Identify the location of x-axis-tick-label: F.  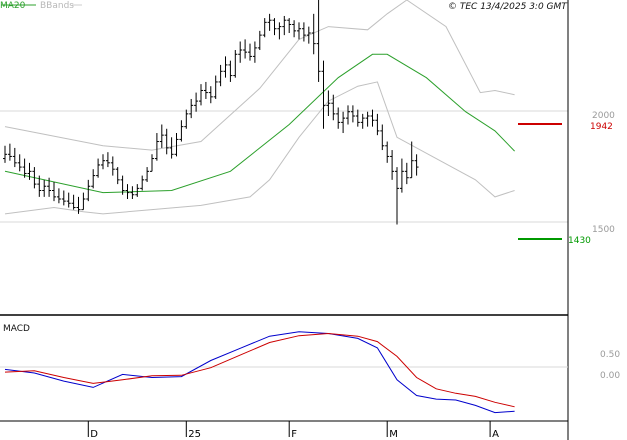
(294, 434).